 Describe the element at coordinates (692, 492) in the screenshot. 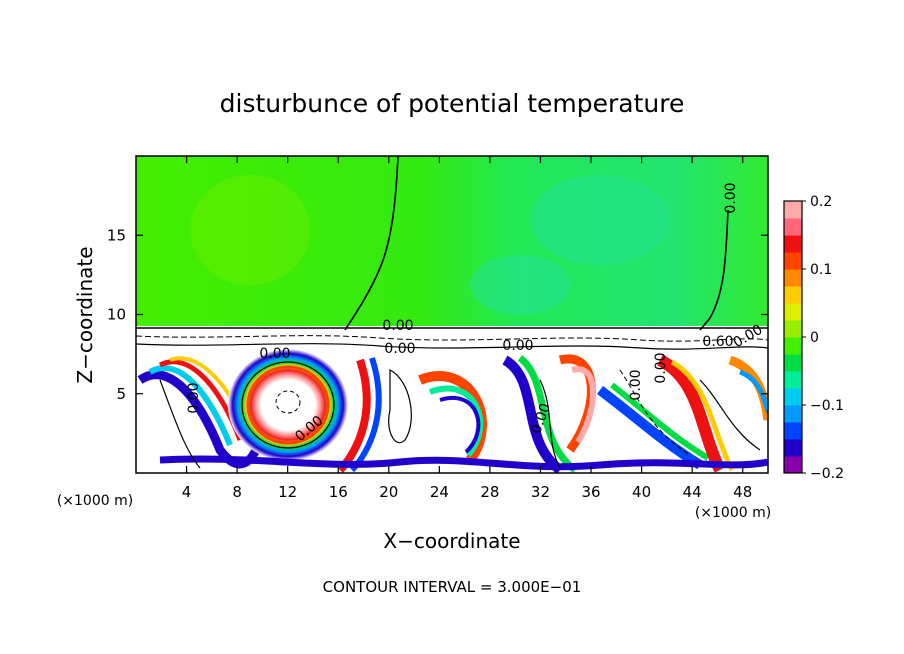

I see `x-tick-label: 44` at that location.